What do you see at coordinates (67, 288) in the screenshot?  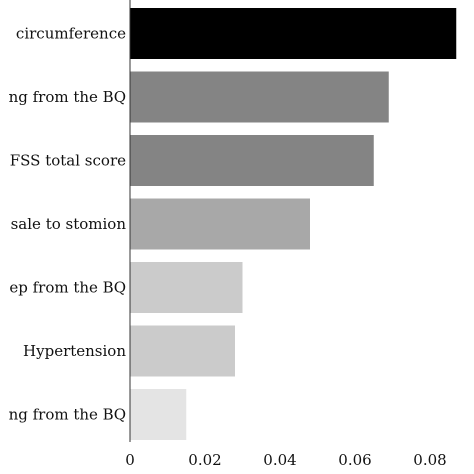 I see `category-label-4: ep from the BQ` at bounding box center [67, 288].